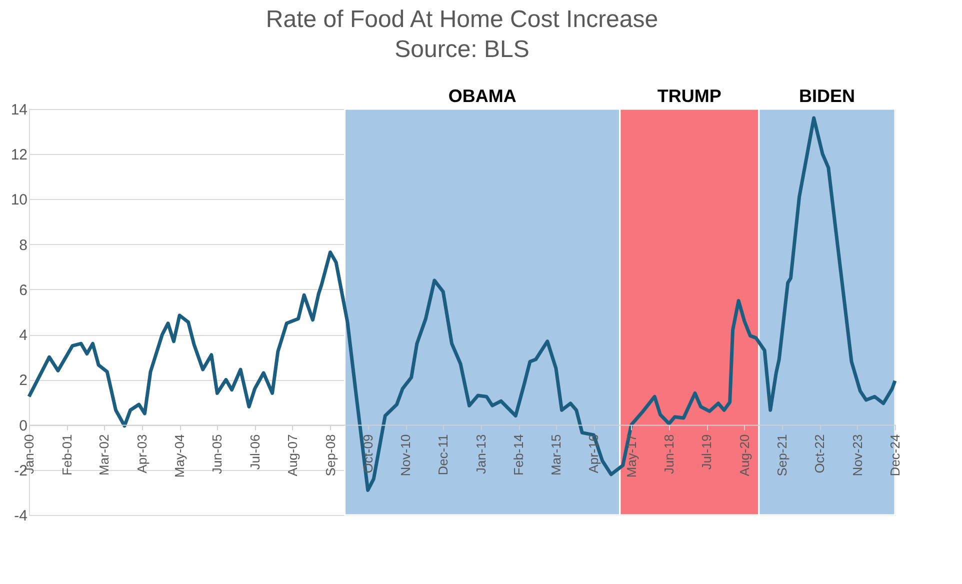 Image resolution: width=962 pixels, height=584 pixels. Describe the element at coordinates (19, 200) in the screenshot. I see `y-tick-label: 10` at that location.